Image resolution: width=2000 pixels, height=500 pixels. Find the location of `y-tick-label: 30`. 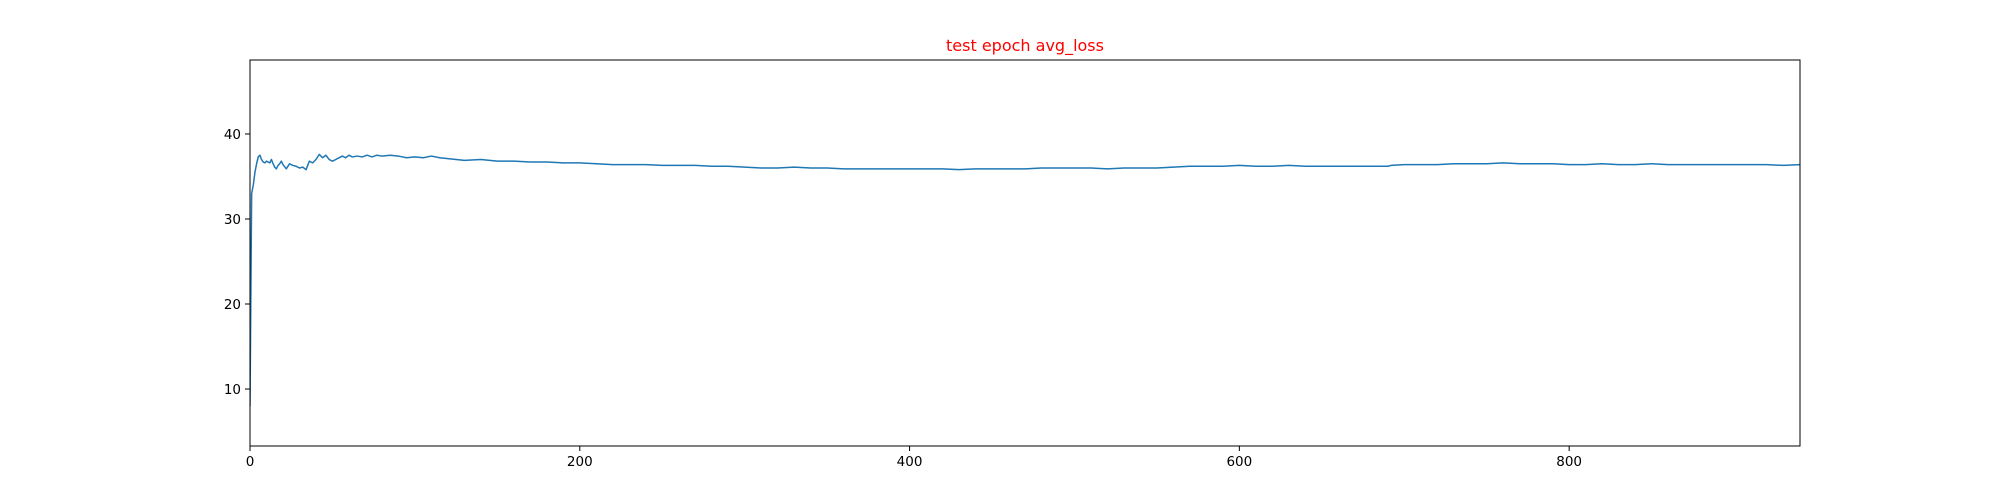

y-tick-label: 30 is located at coordinates (232, 220).